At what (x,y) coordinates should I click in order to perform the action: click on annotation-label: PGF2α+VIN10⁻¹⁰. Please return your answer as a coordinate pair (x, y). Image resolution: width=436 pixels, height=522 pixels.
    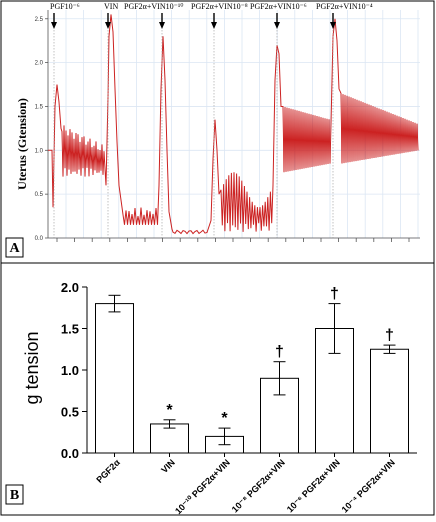
    Looking at the image, I should click on (153, 6).